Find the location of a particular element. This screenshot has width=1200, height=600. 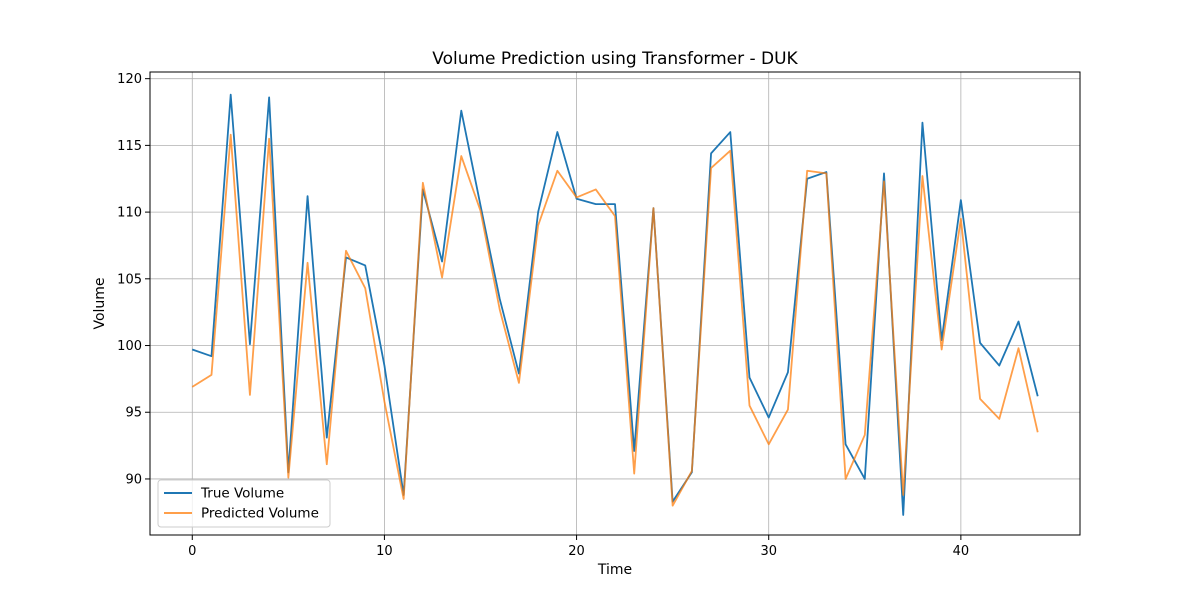

x-axis-label: Time is located at coordinates (614, 570).